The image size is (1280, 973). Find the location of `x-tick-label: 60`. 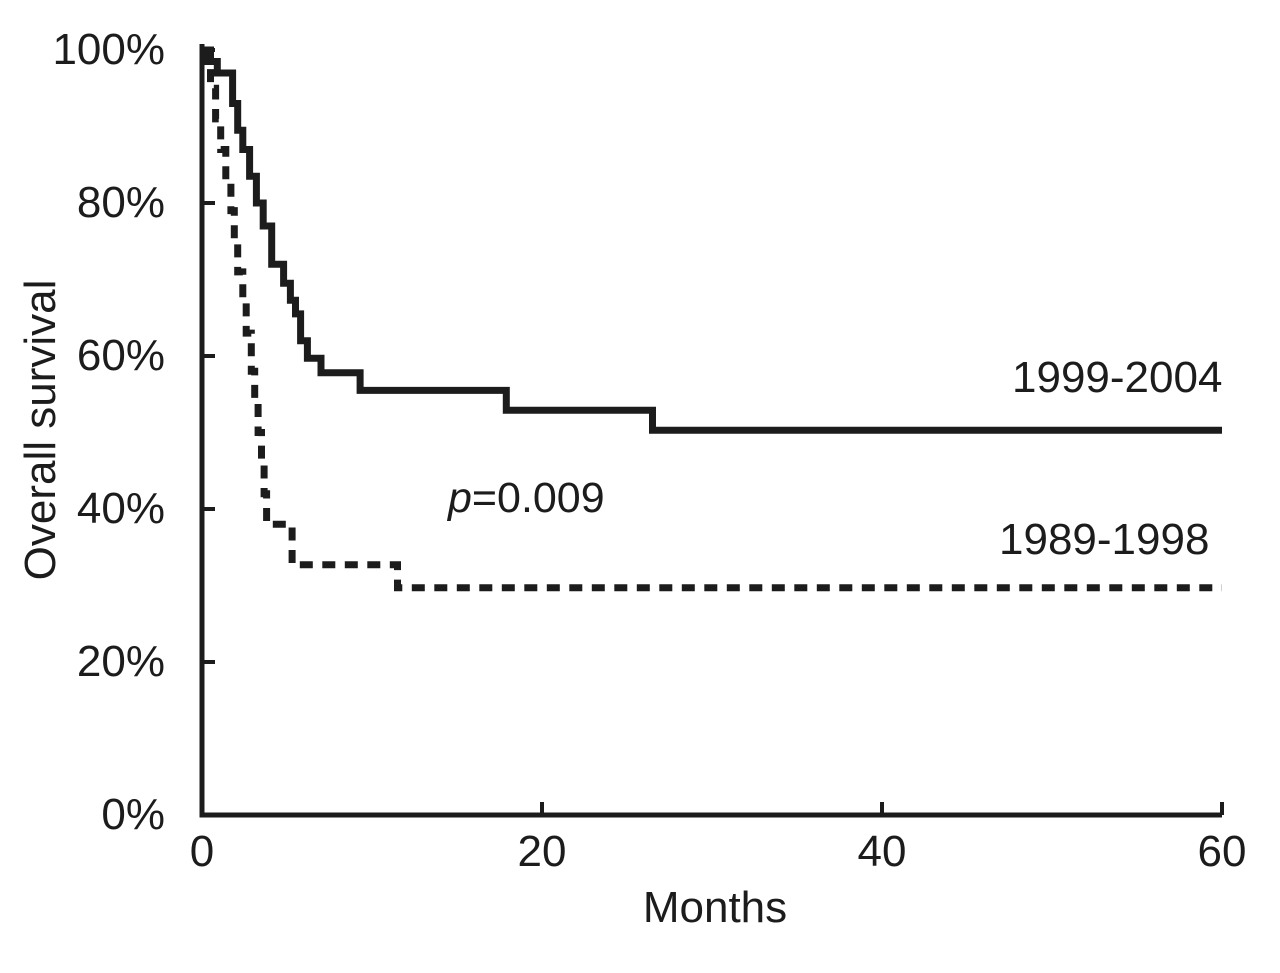

x-tick-label: 60 is located at coordinates (1222, 851).